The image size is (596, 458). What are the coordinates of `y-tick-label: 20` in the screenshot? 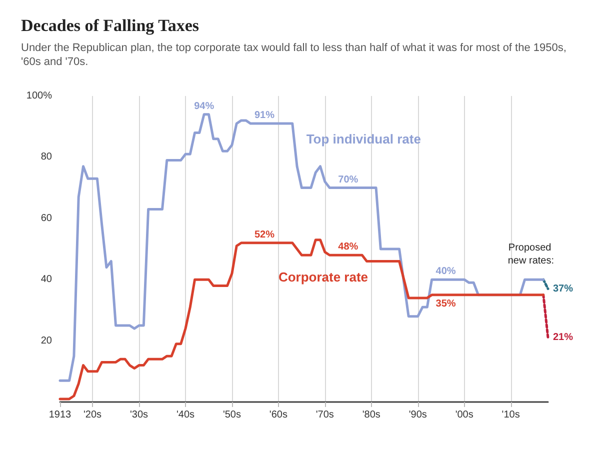 It's located at (46, 340).